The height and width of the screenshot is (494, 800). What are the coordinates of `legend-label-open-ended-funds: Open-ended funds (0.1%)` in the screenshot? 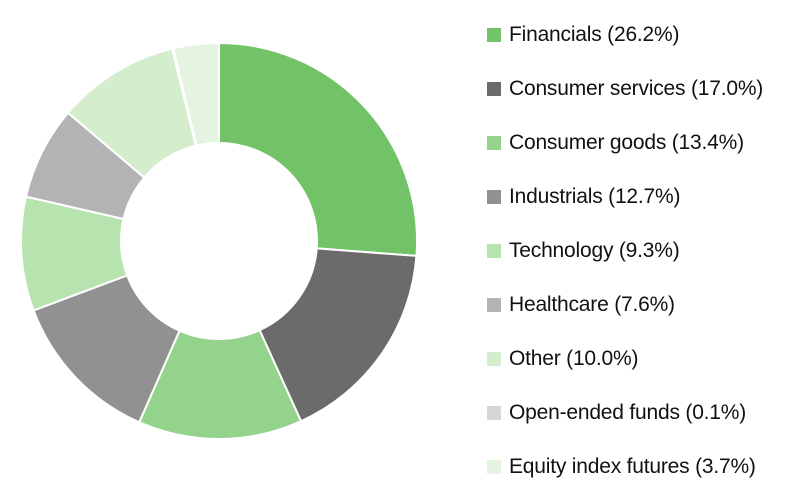 It's located at (628, 412).